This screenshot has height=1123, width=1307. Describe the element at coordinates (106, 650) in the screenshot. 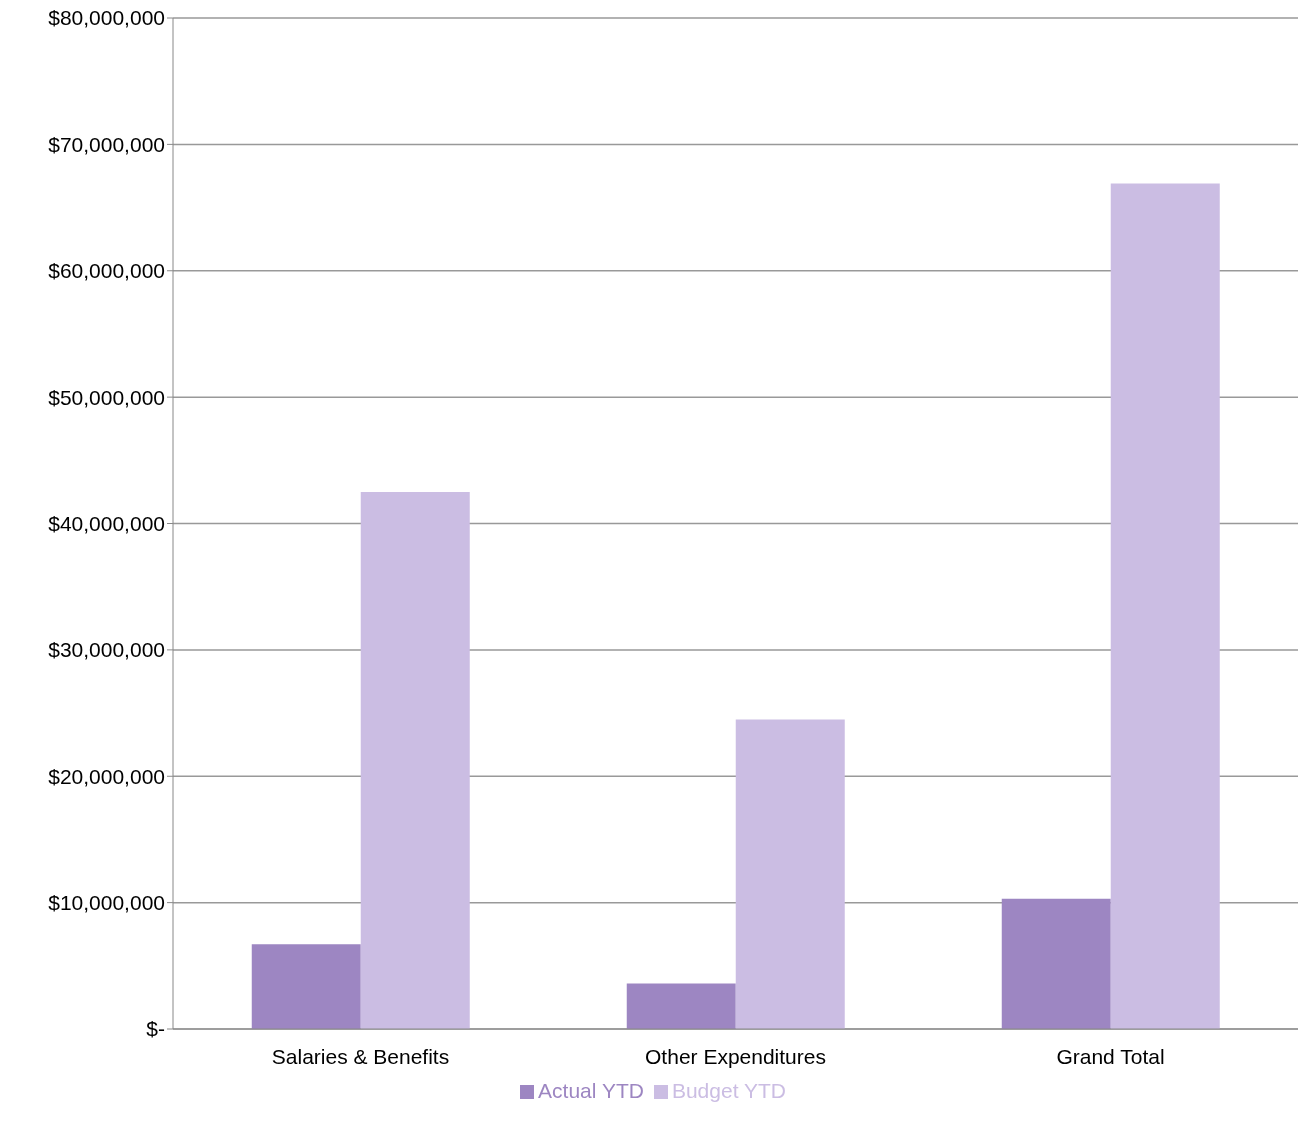

I see `y-tick-label: $30,000,000` at that location.